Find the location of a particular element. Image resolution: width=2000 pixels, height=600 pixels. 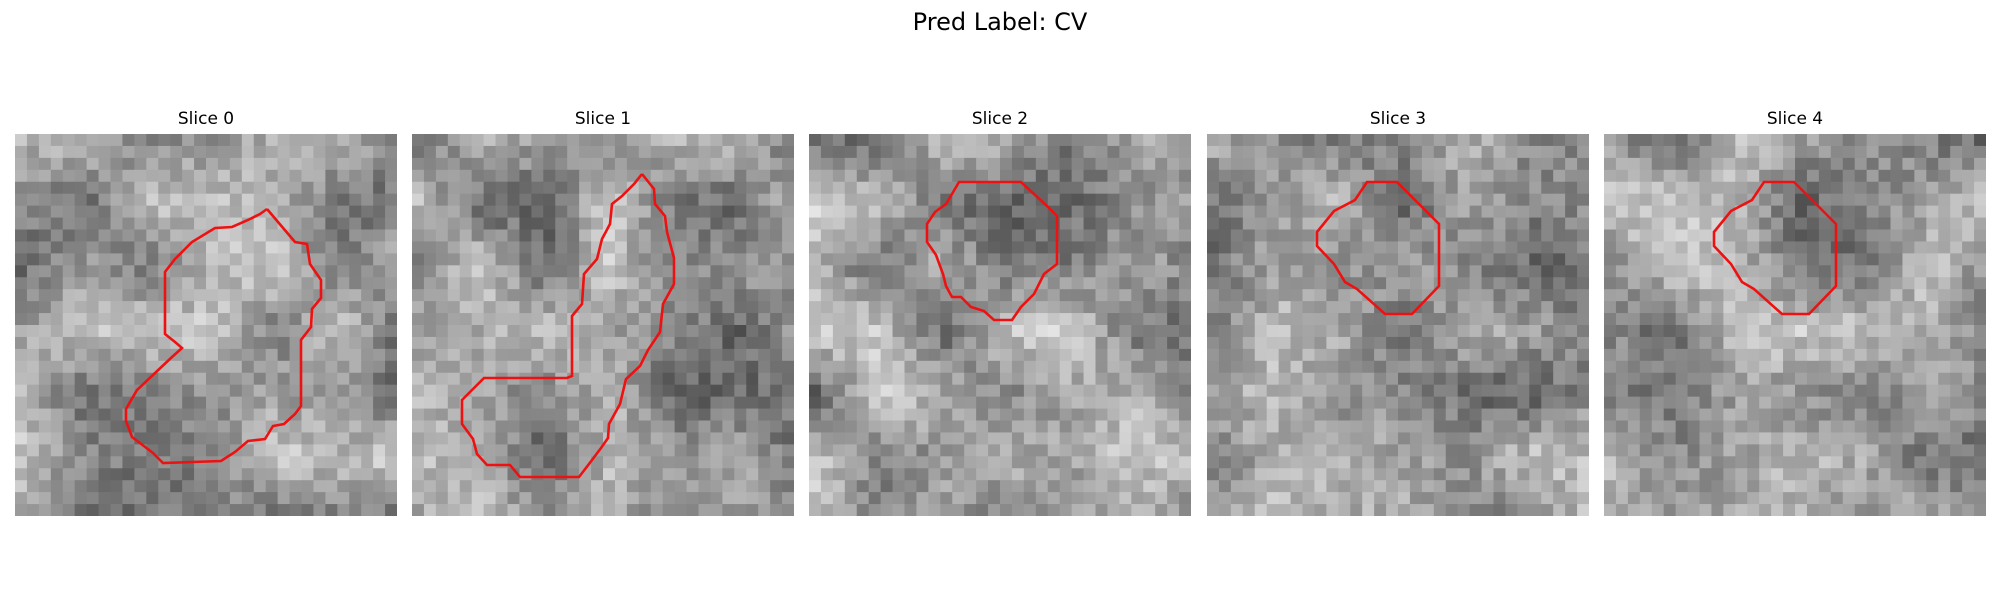

panel-title-slice-3: Slice 3 is located at coordinates (1398, 119).